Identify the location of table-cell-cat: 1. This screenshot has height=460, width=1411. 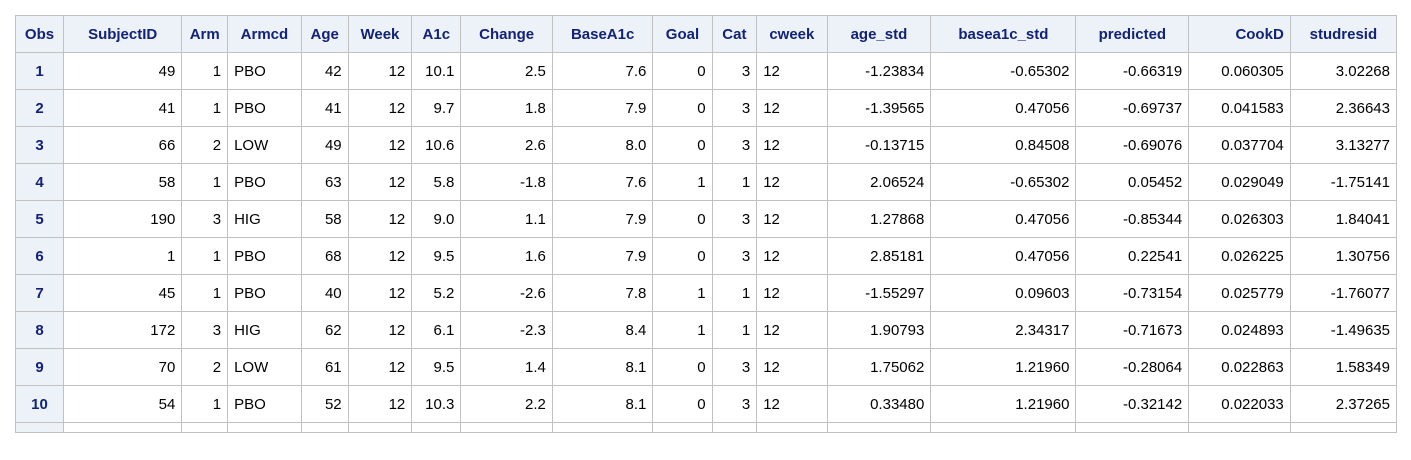
(734, 182).